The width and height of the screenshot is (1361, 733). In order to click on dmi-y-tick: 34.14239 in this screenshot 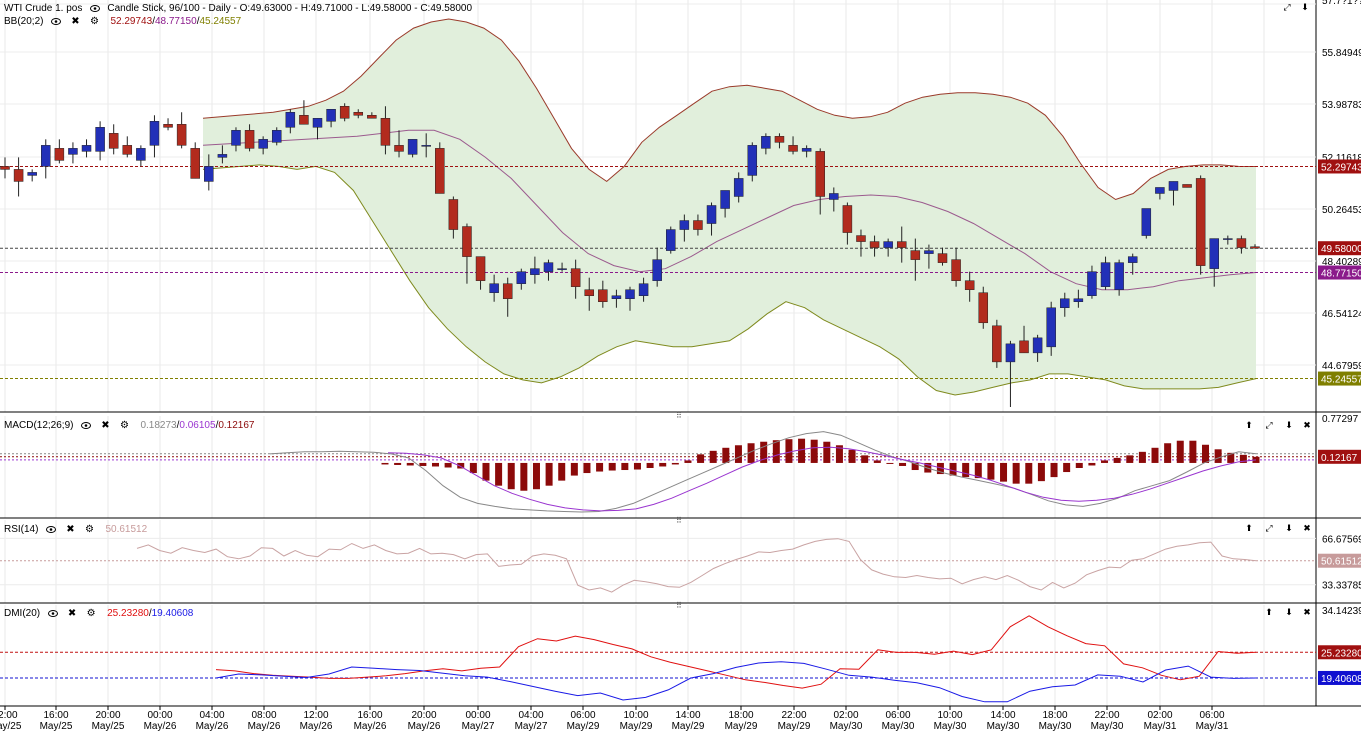, I will do `click(1341, 611)`.